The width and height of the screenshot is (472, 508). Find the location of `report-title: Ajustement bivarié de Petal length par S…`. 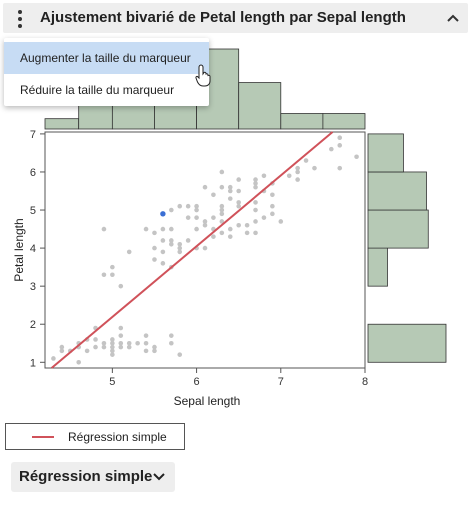

report-title: Ajustement bivarié de Petal length par S… is located at coordinates (223, 17).